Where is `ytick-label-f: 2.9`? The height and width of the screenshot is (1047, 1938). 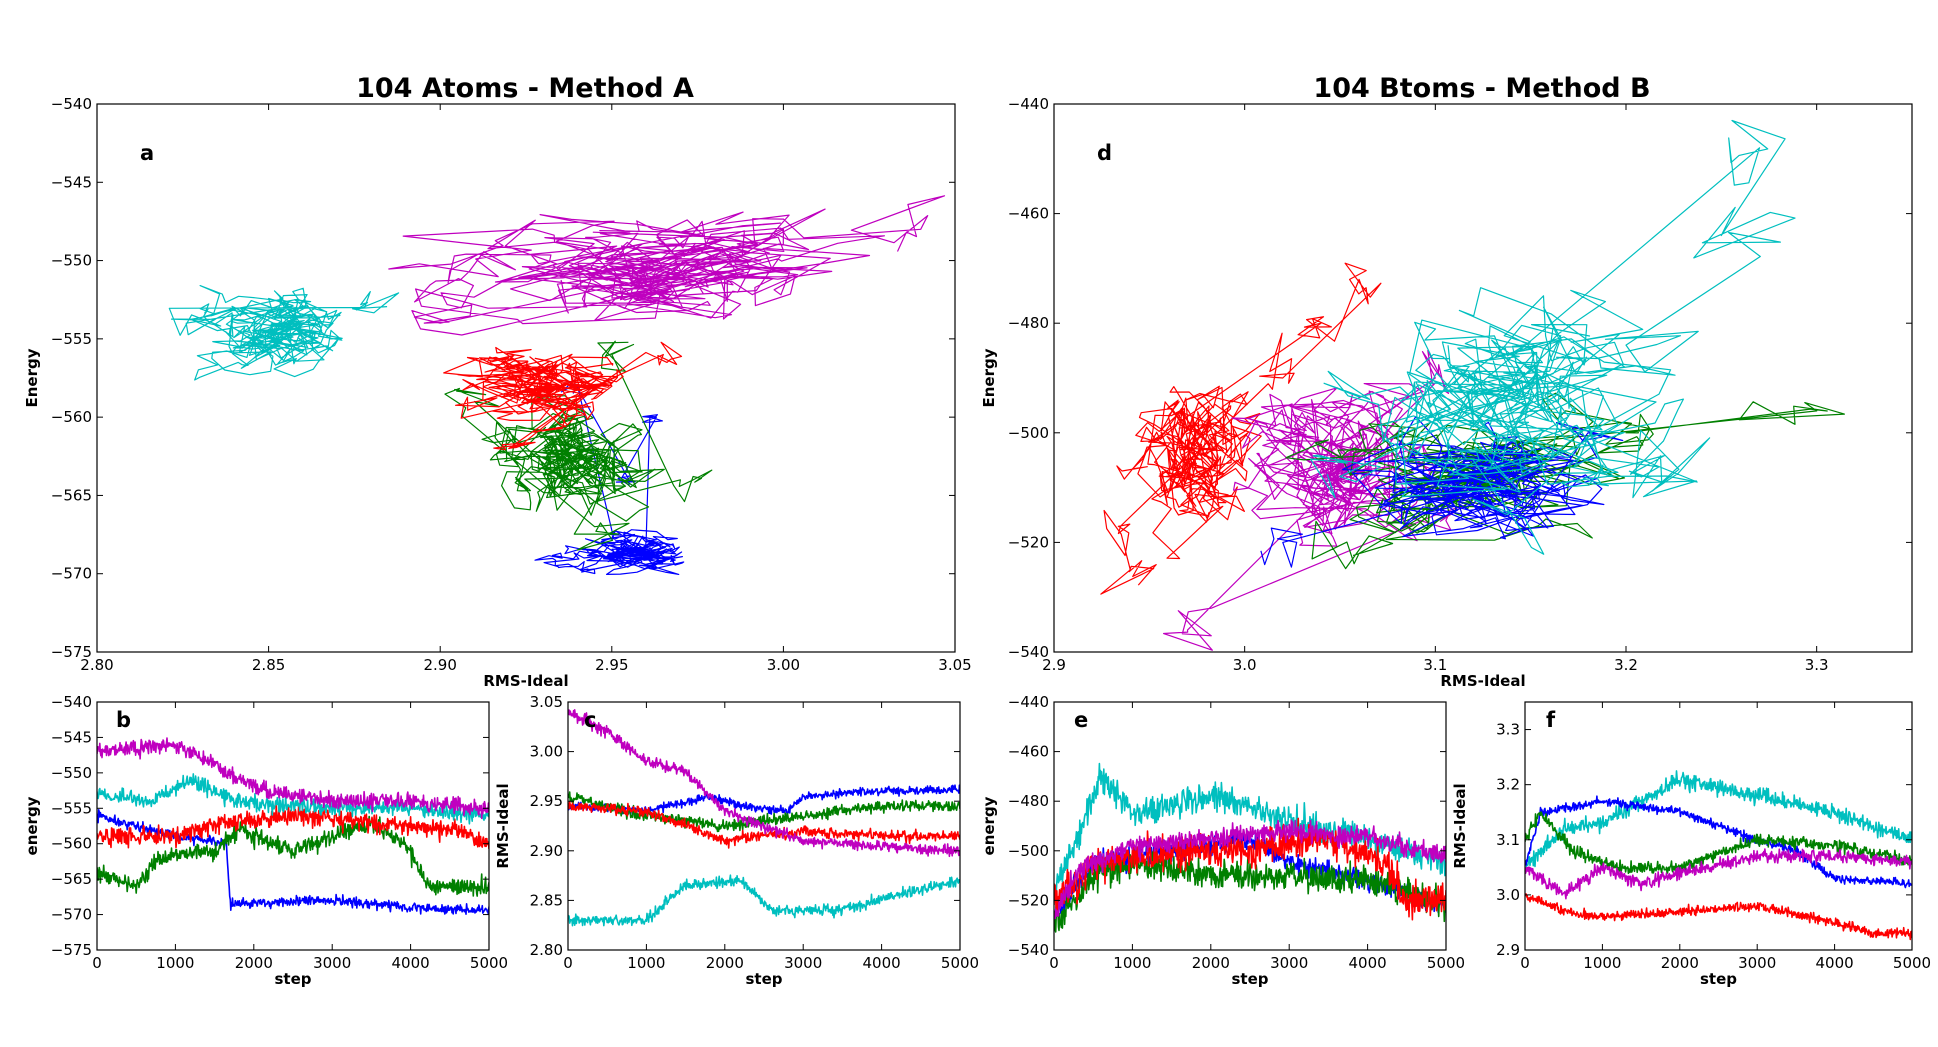
ytick-label-f: 2.9 is located at coordinates (1508, 950).